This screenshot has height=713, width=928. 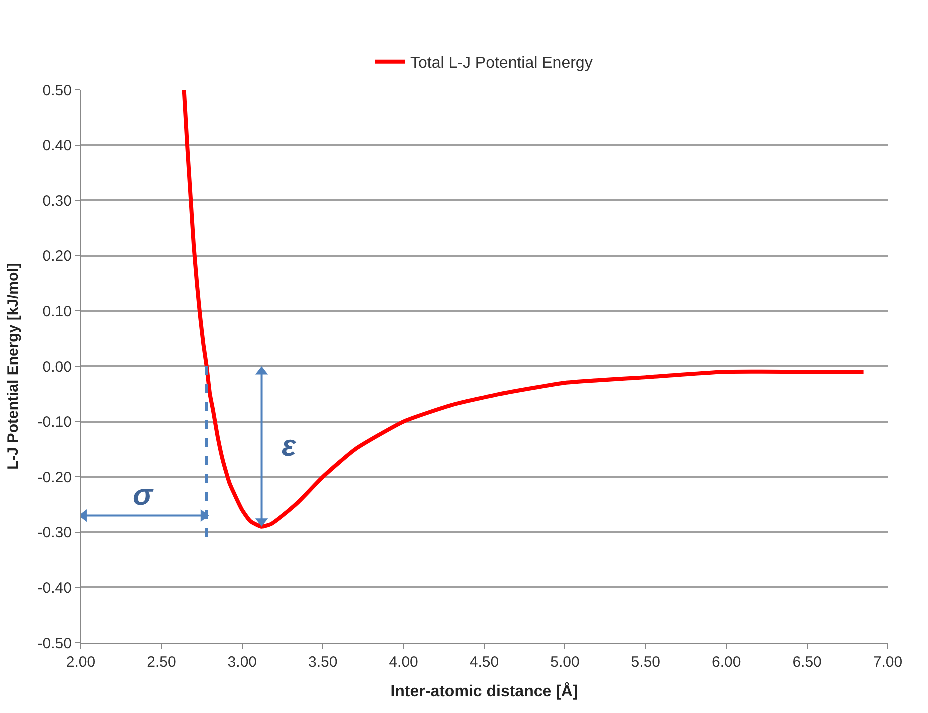 I want to click on y-tick-label: -0.20, so click(x=55, y=477).